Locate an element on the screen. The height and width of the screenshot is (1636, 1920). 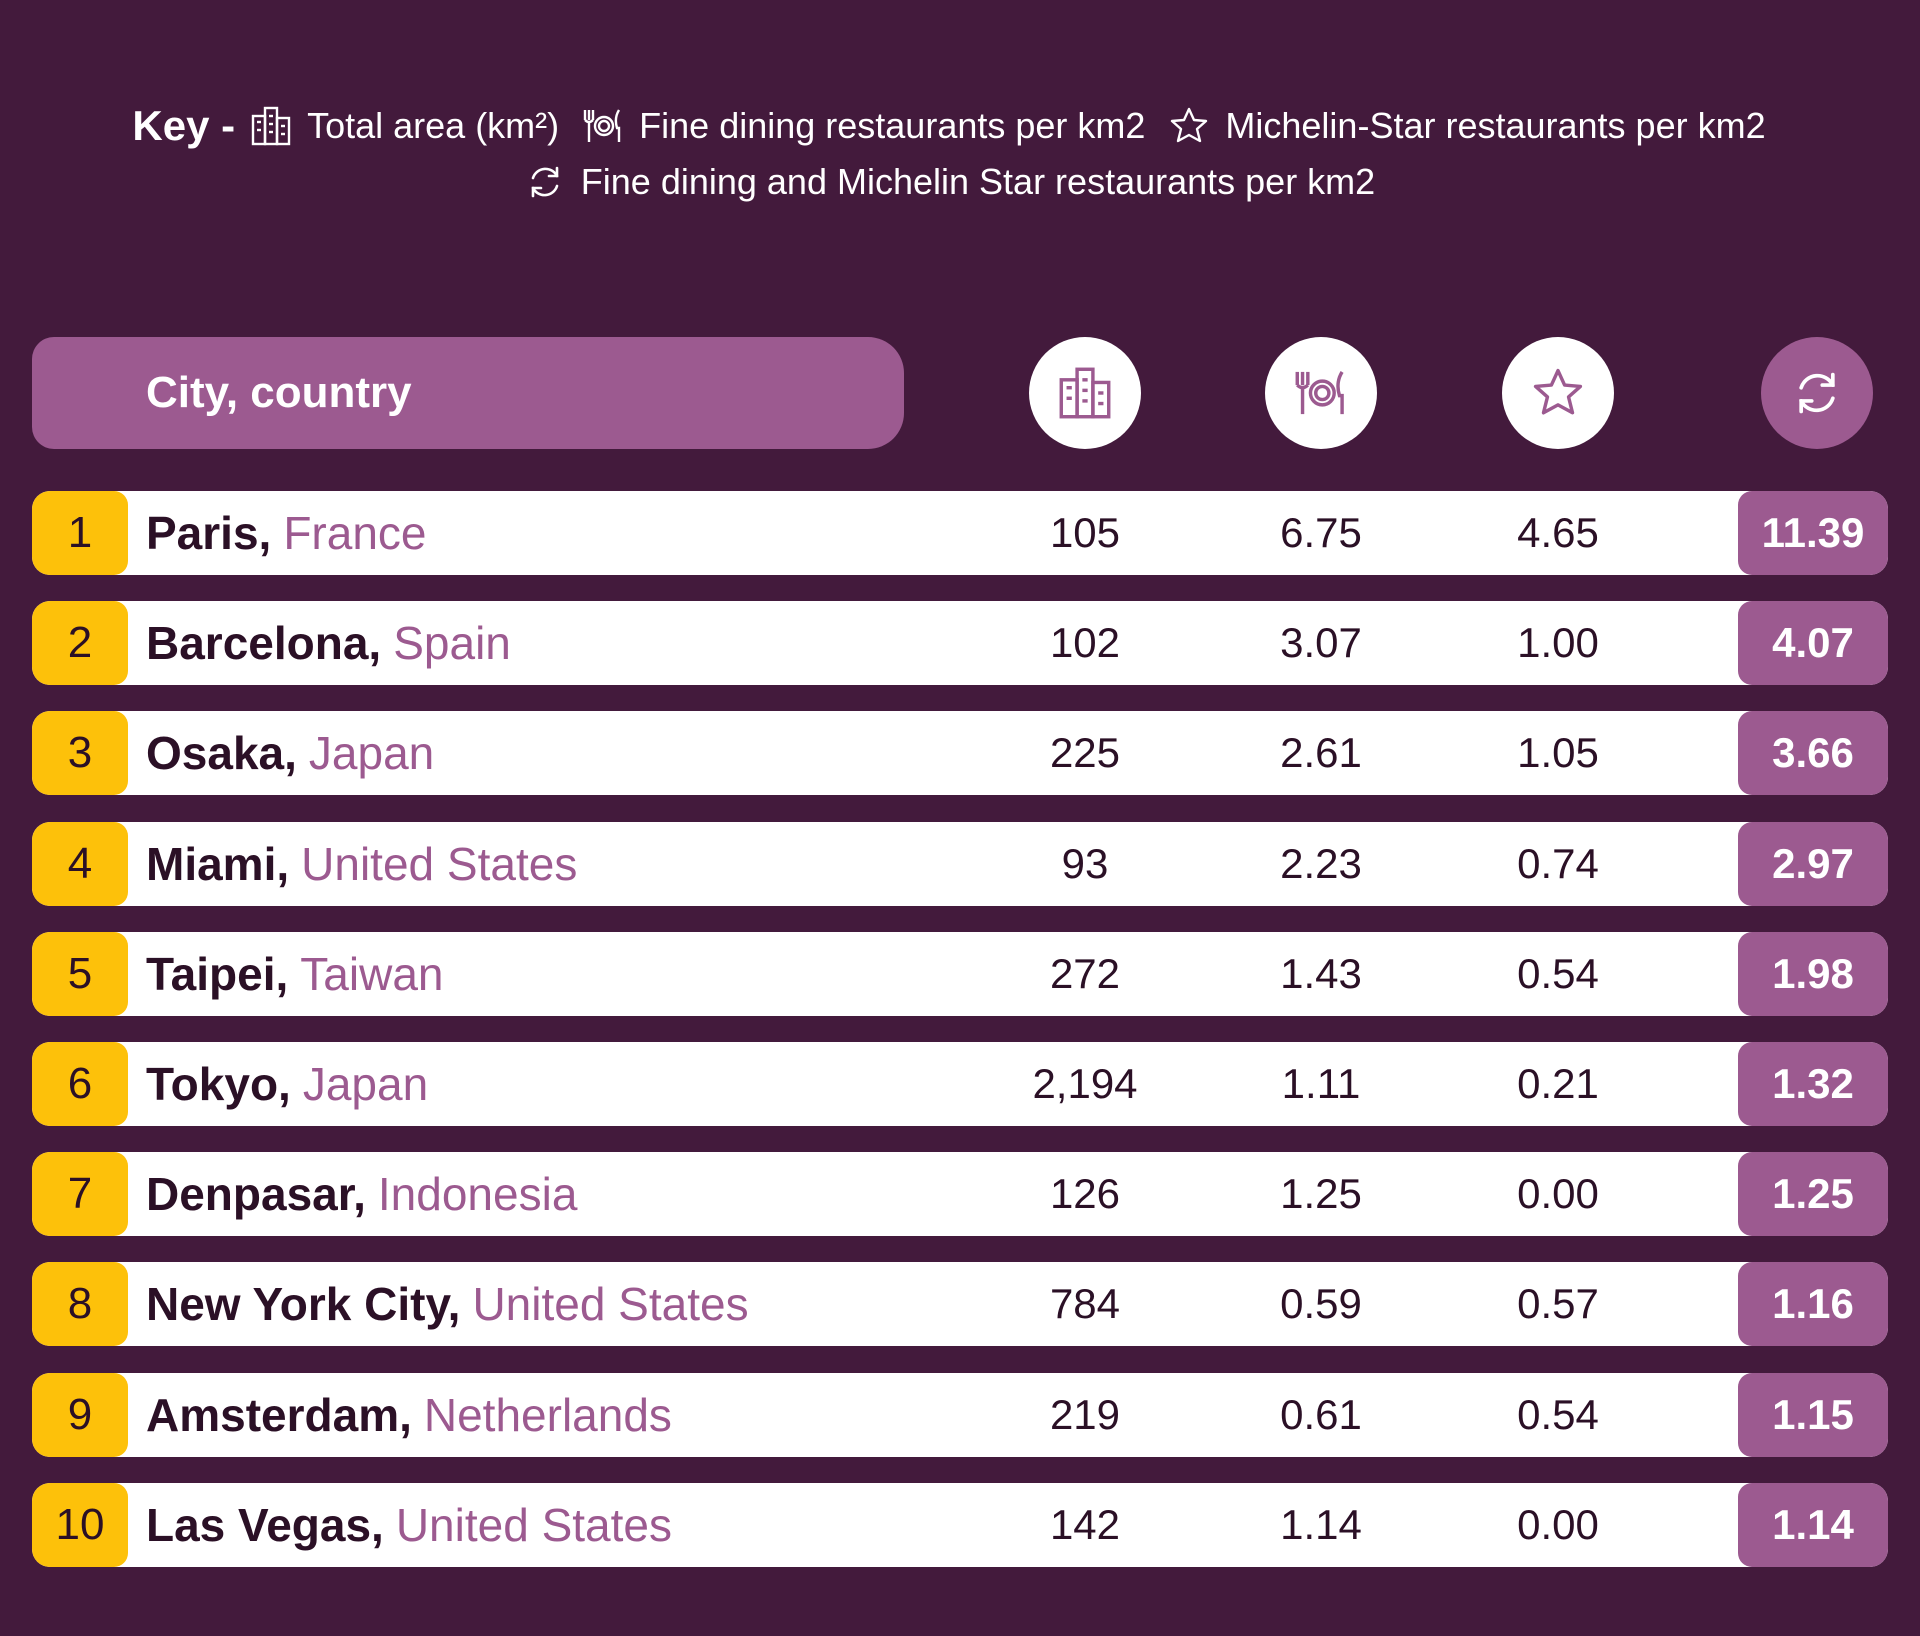
country-name: Spain is located at coordinates (452, 643).